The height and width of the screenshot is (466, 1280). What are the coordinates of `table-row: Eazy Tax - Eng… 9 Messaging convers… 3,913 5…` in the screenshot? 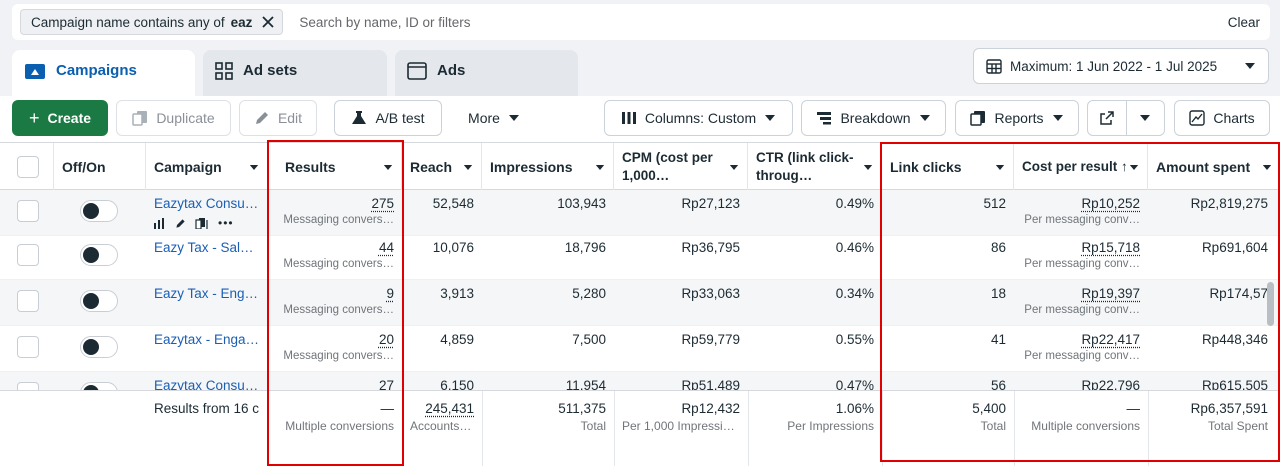 It's located at (640, 303).